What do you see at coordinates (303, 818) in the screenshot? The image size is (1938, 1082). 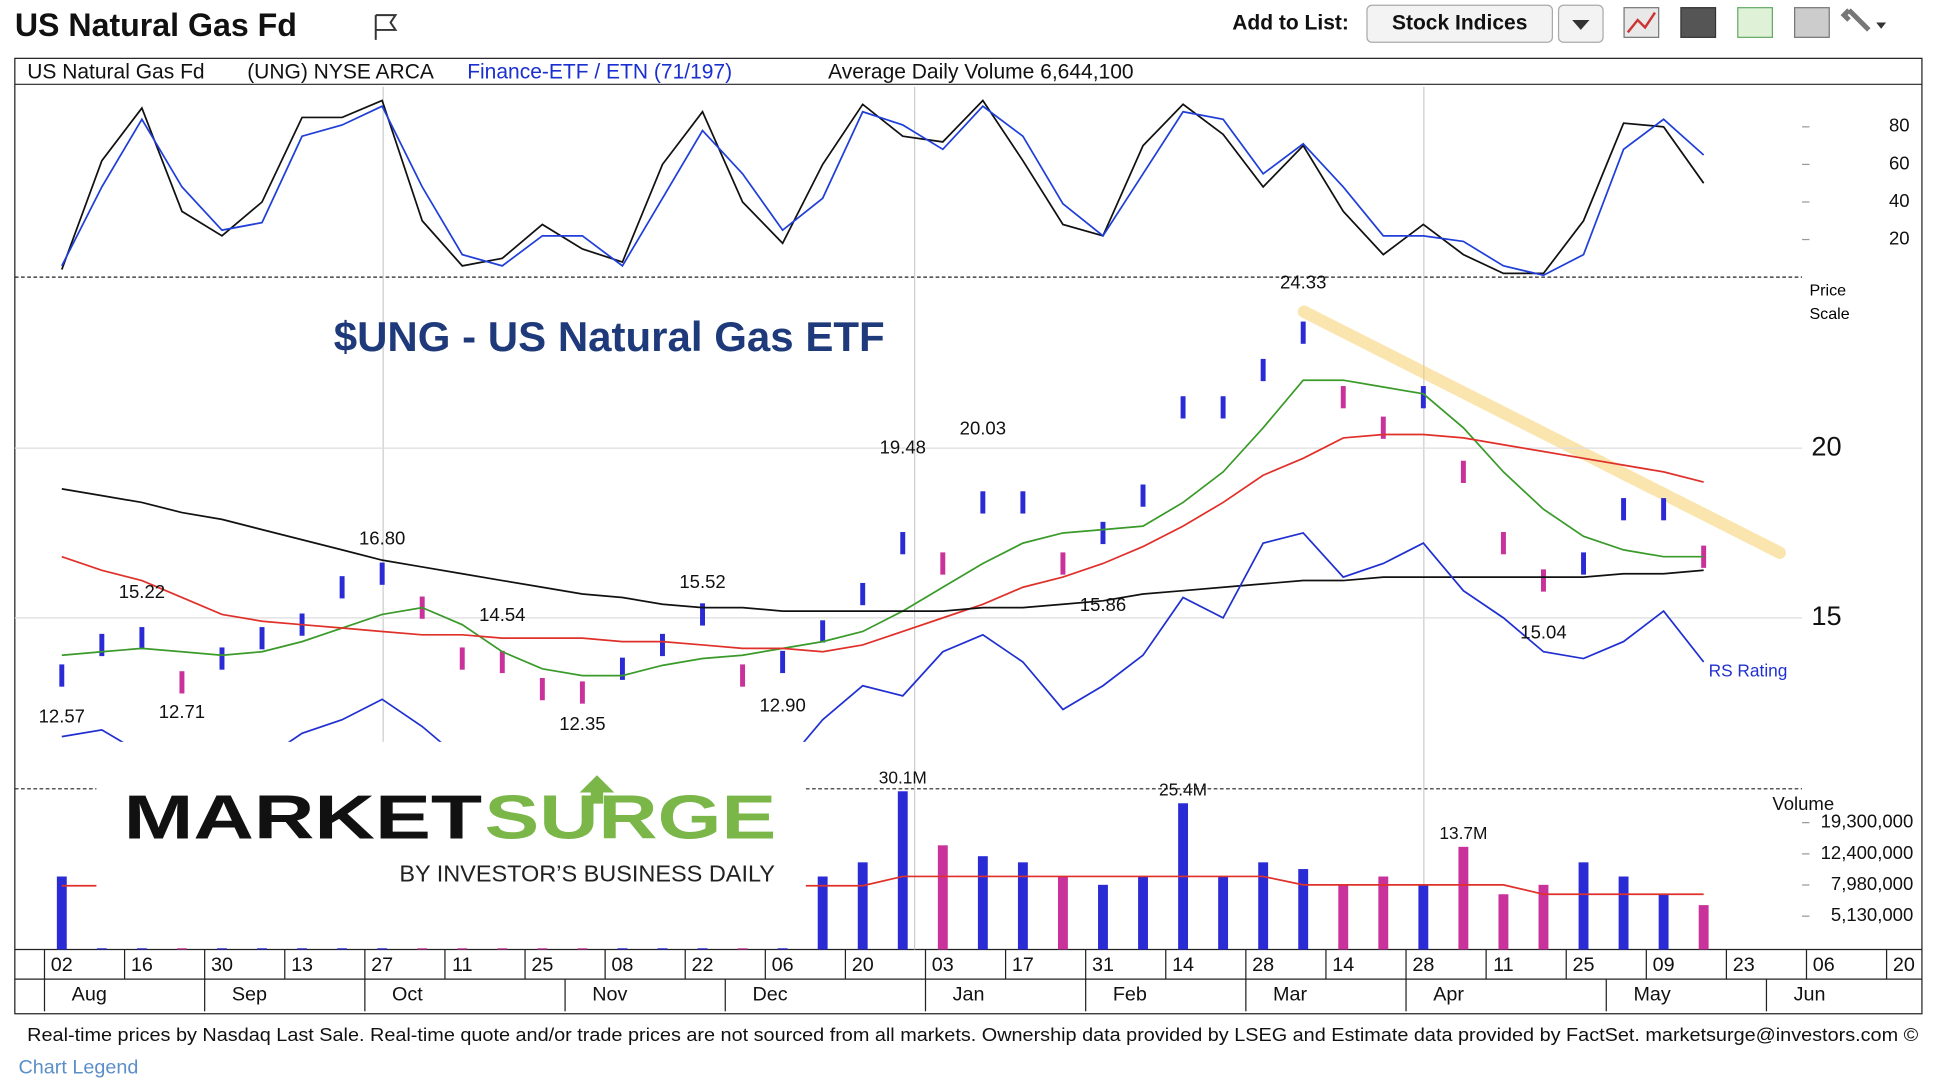 I see `logo-word1: MARKET` at bounding box center [303, 818].